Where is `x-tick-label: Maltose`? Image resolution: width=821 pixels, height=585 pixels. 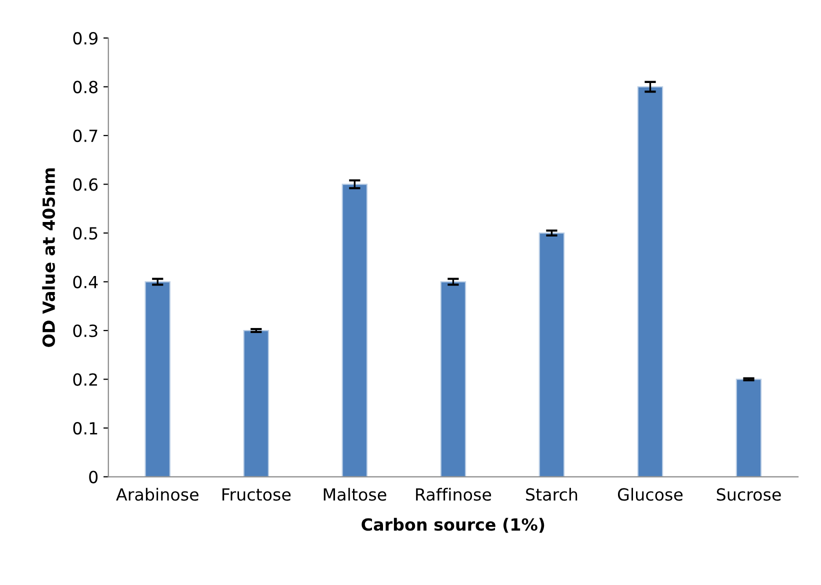 x-tick-label: Maltose is located at coordinates (355, 494).